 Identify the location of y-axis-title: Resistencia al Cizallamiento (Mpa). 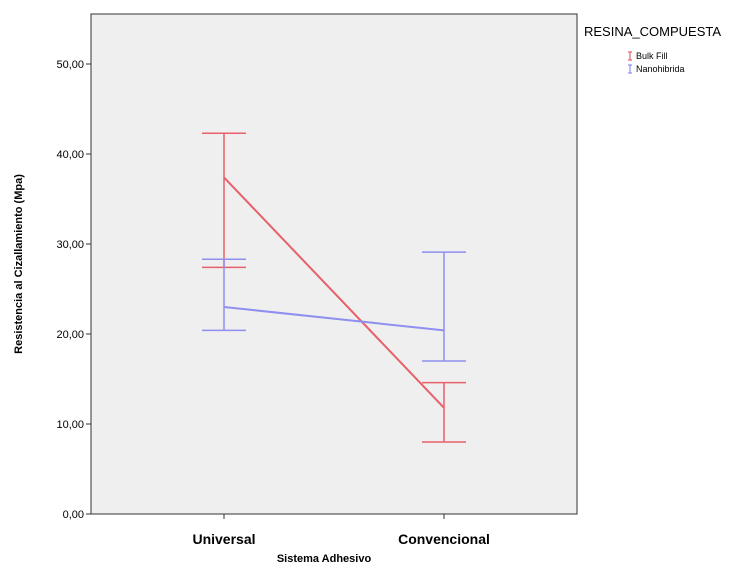
(19, 264).